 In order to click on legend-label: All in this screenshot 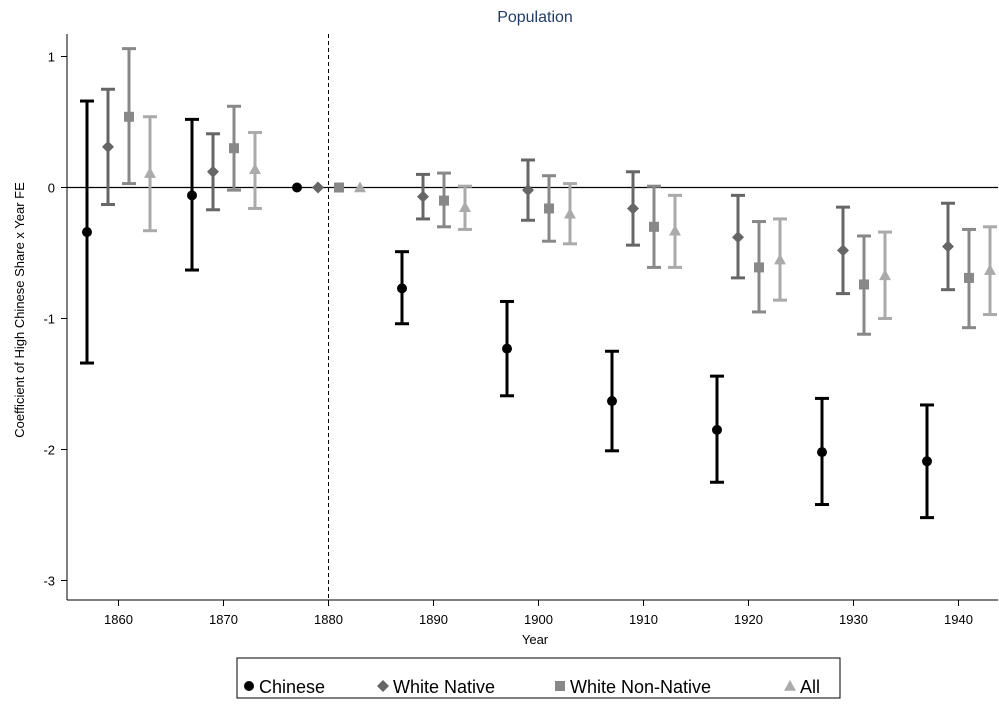, I will do `click(810, 687)`.